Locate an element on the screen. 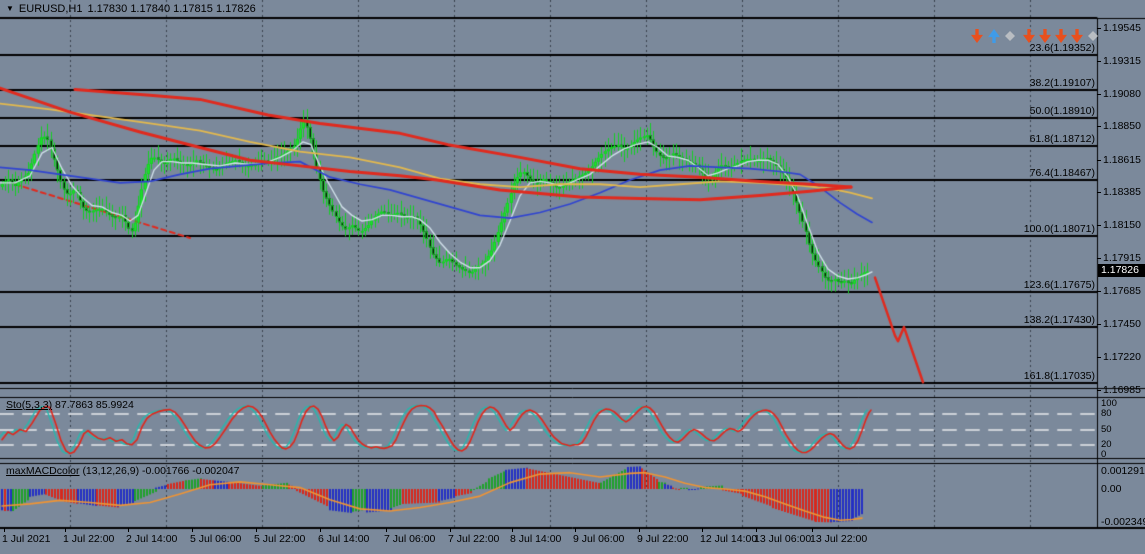 This screenshot has width=1145, height=554. fibonacci-level-label: 161.8(1.17035) is located at coordinates (1059, 375).